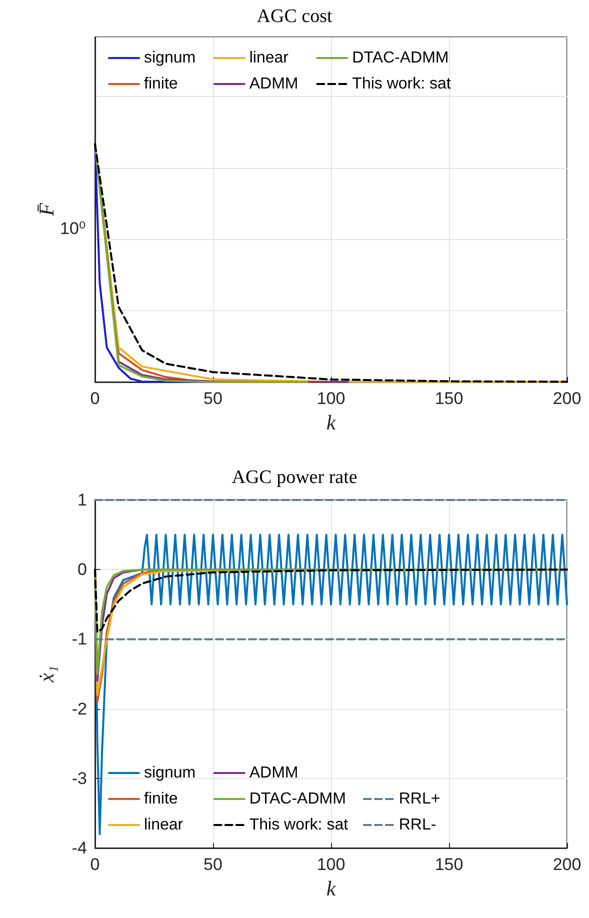  What do you see at coordinates (294, 16) in the screenshot?
I see `chart-title: AGC cost` at bounding box center [294, 16].